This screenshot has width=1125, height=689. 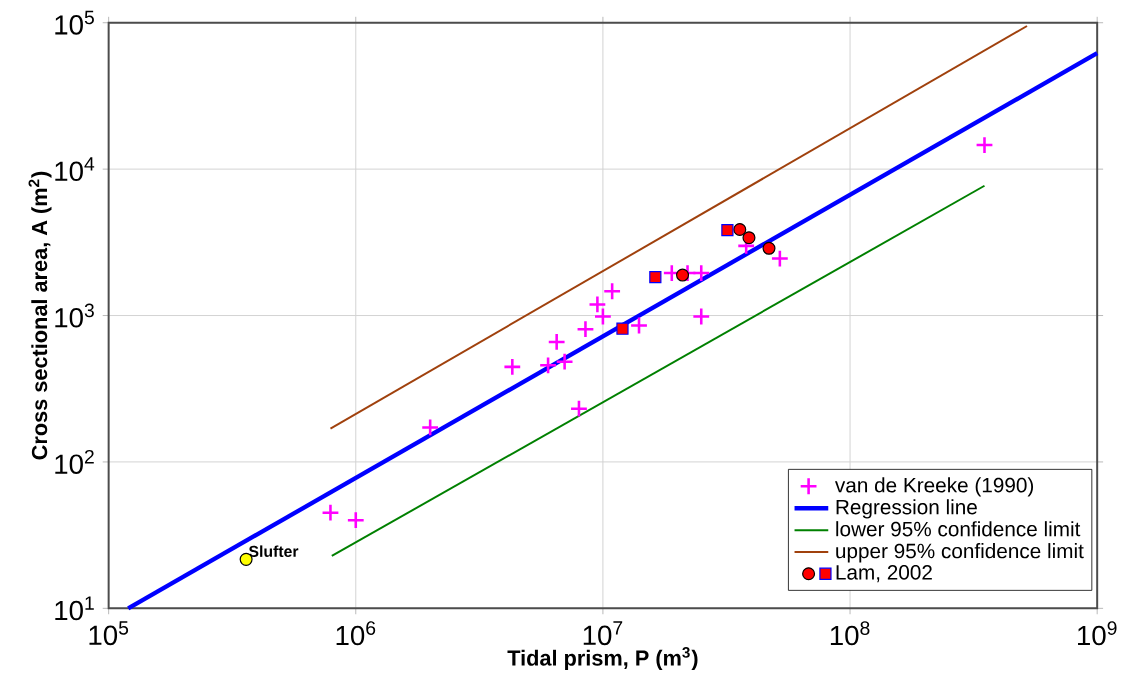 I want to click on y-tick-label: 10$^{4}$, so click(x=75, y=169).